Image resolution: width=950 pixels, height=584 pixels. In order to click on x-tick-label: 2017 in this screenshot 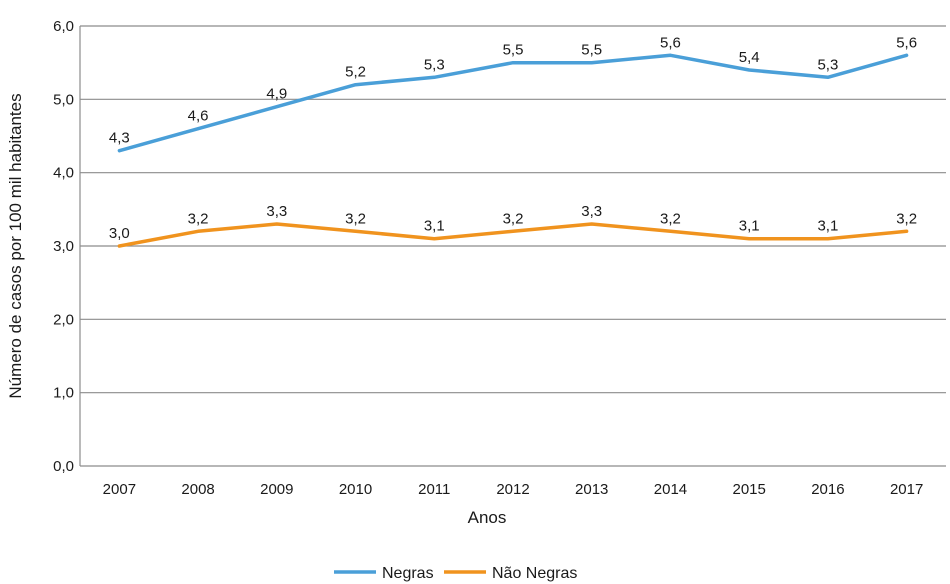, I will do `click(906, 489)`.